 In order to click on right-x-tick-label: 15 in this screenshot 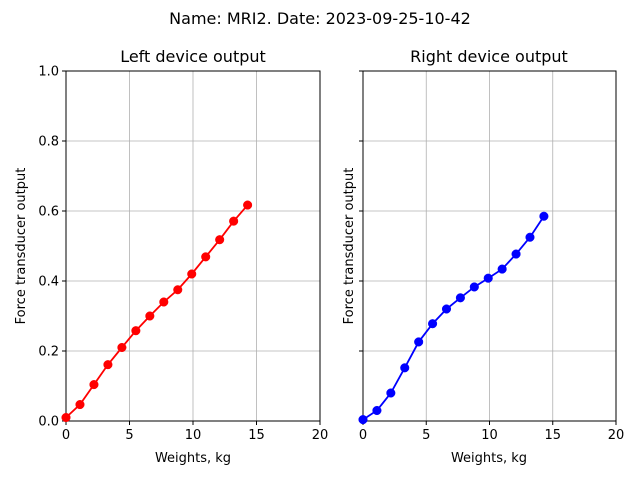, I will do `click(552, 435)`.